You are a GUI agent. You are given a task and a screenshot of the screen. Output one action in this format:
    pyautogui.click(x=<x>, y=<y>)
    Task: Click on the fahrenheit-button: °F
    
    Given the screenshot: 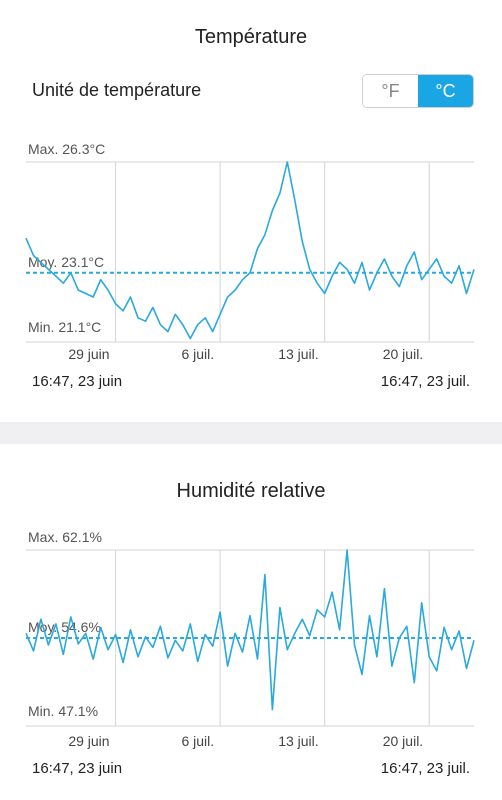 What is the action you would take?
    pyautogui.click(x=390, y=91)
    